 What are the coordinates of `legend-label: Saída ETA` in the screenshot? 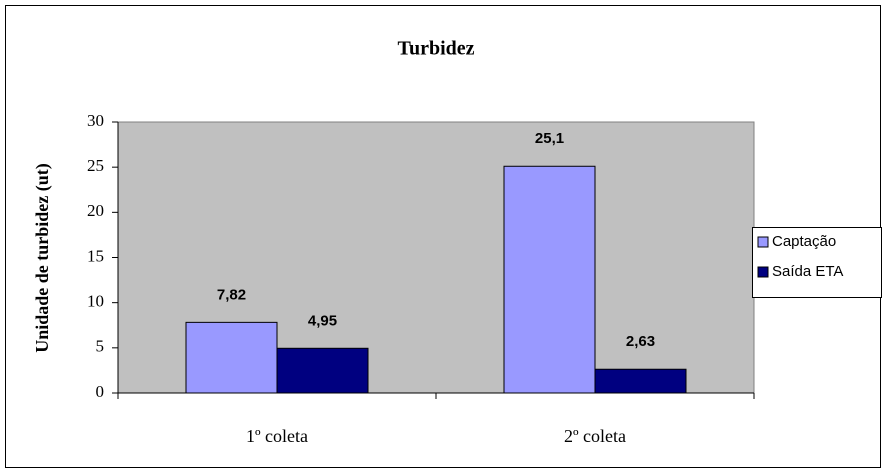 It's located at (807, 271).